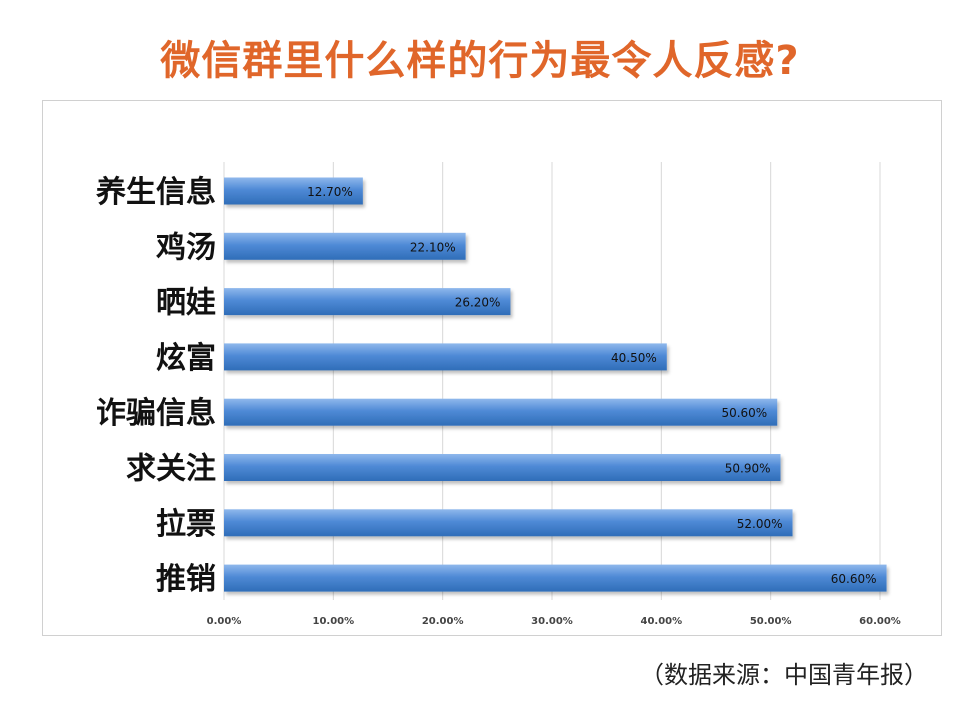  Describe the element at coordinates (744, 413) in the screenshot. I see `bar-value-label: 50.60%` at that location.